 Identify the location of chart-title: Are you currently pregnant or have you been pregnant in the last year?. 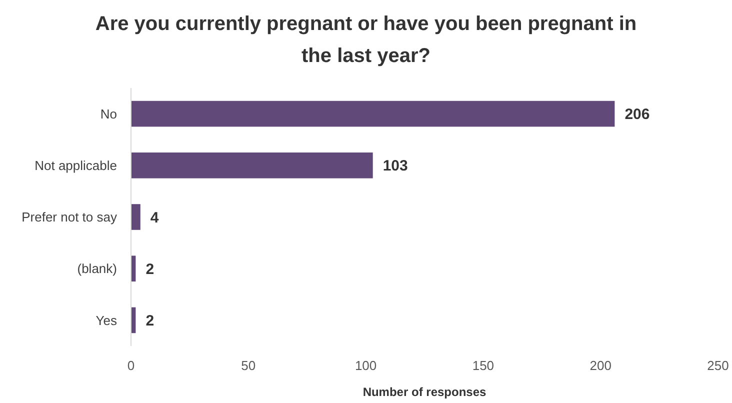
(366, 40).